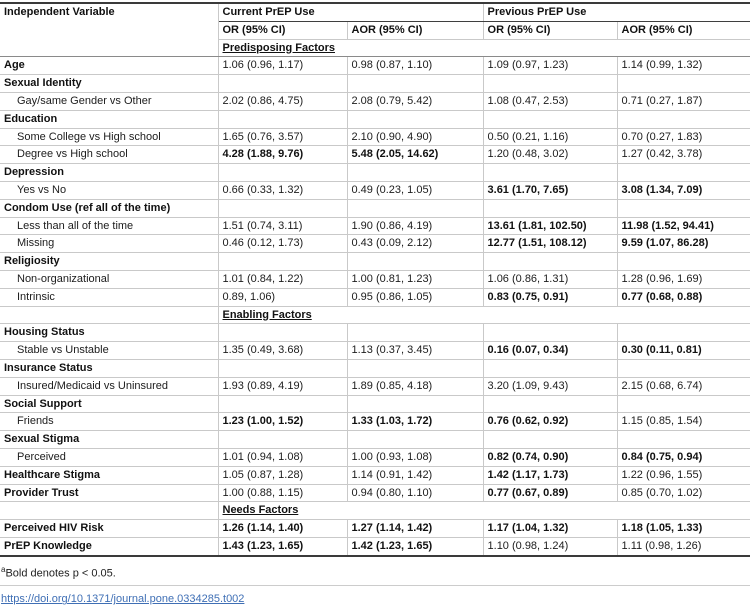 The width and height of the screenshot is (750, 605). What do you see at coordinates (109, 546) in the screenshot?
I see `variable-label: PrEP Knowledge` at bounding box center [109, 546].